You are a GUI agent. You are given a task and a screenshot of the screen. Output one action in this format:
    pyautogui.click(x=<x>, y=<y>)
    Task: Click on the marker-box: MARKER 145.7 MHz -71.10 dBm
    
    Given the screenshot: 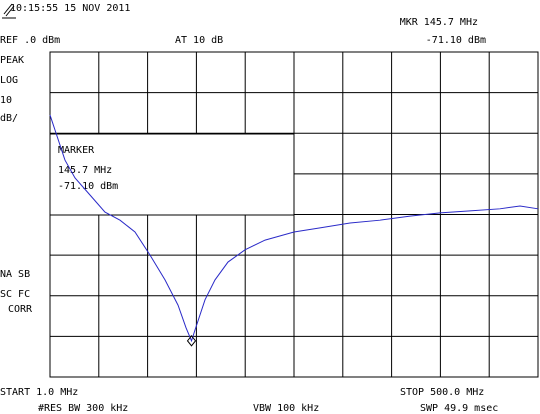 What is the action you would take?
    pyautogui.click(x=172, y=174)
    